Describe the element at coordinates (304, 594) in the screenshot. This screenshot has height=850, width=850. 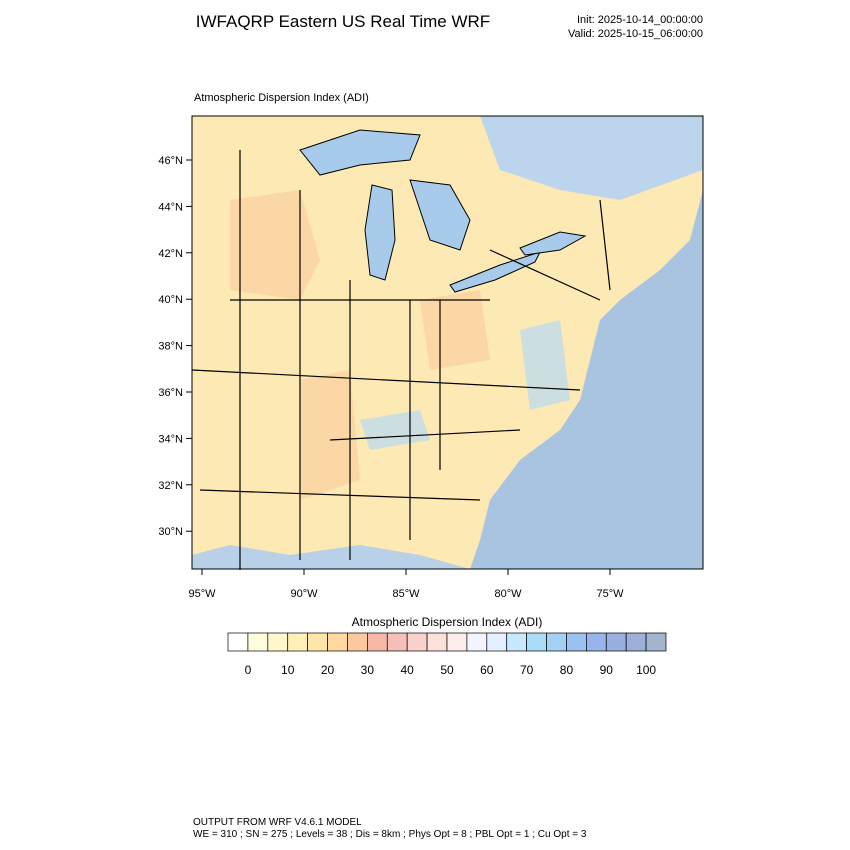
I see `lon-label: 90°W` at that location.